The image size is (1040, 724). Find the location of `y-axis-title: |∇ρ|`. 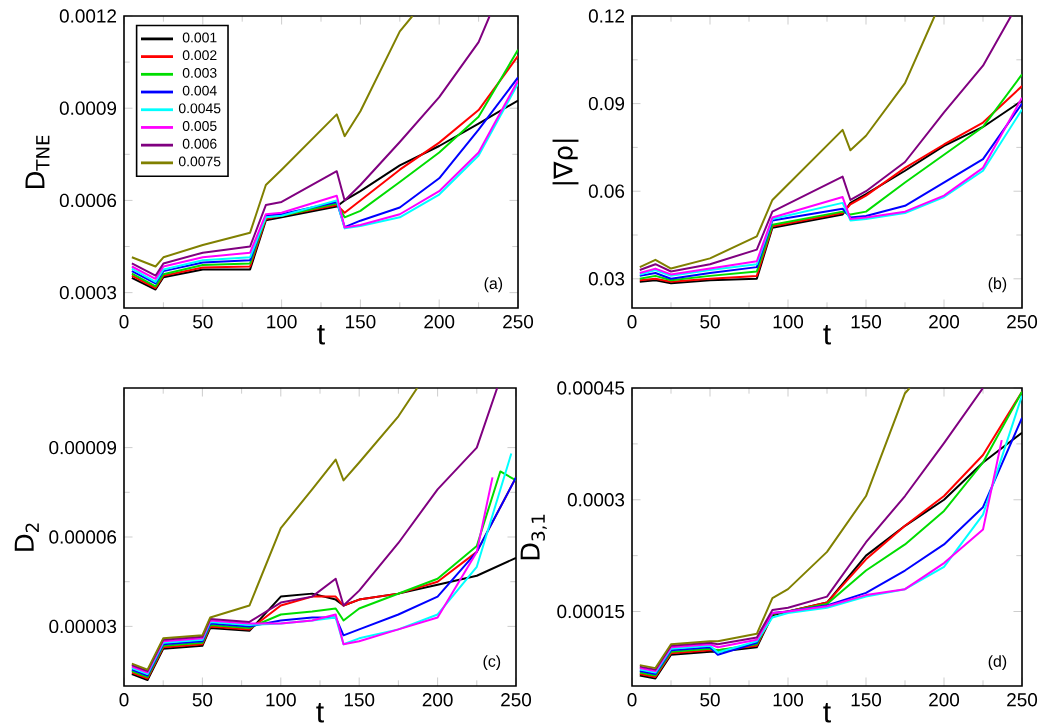

y-axis-title: |∇ρ| is located at coordinates (565, 162).